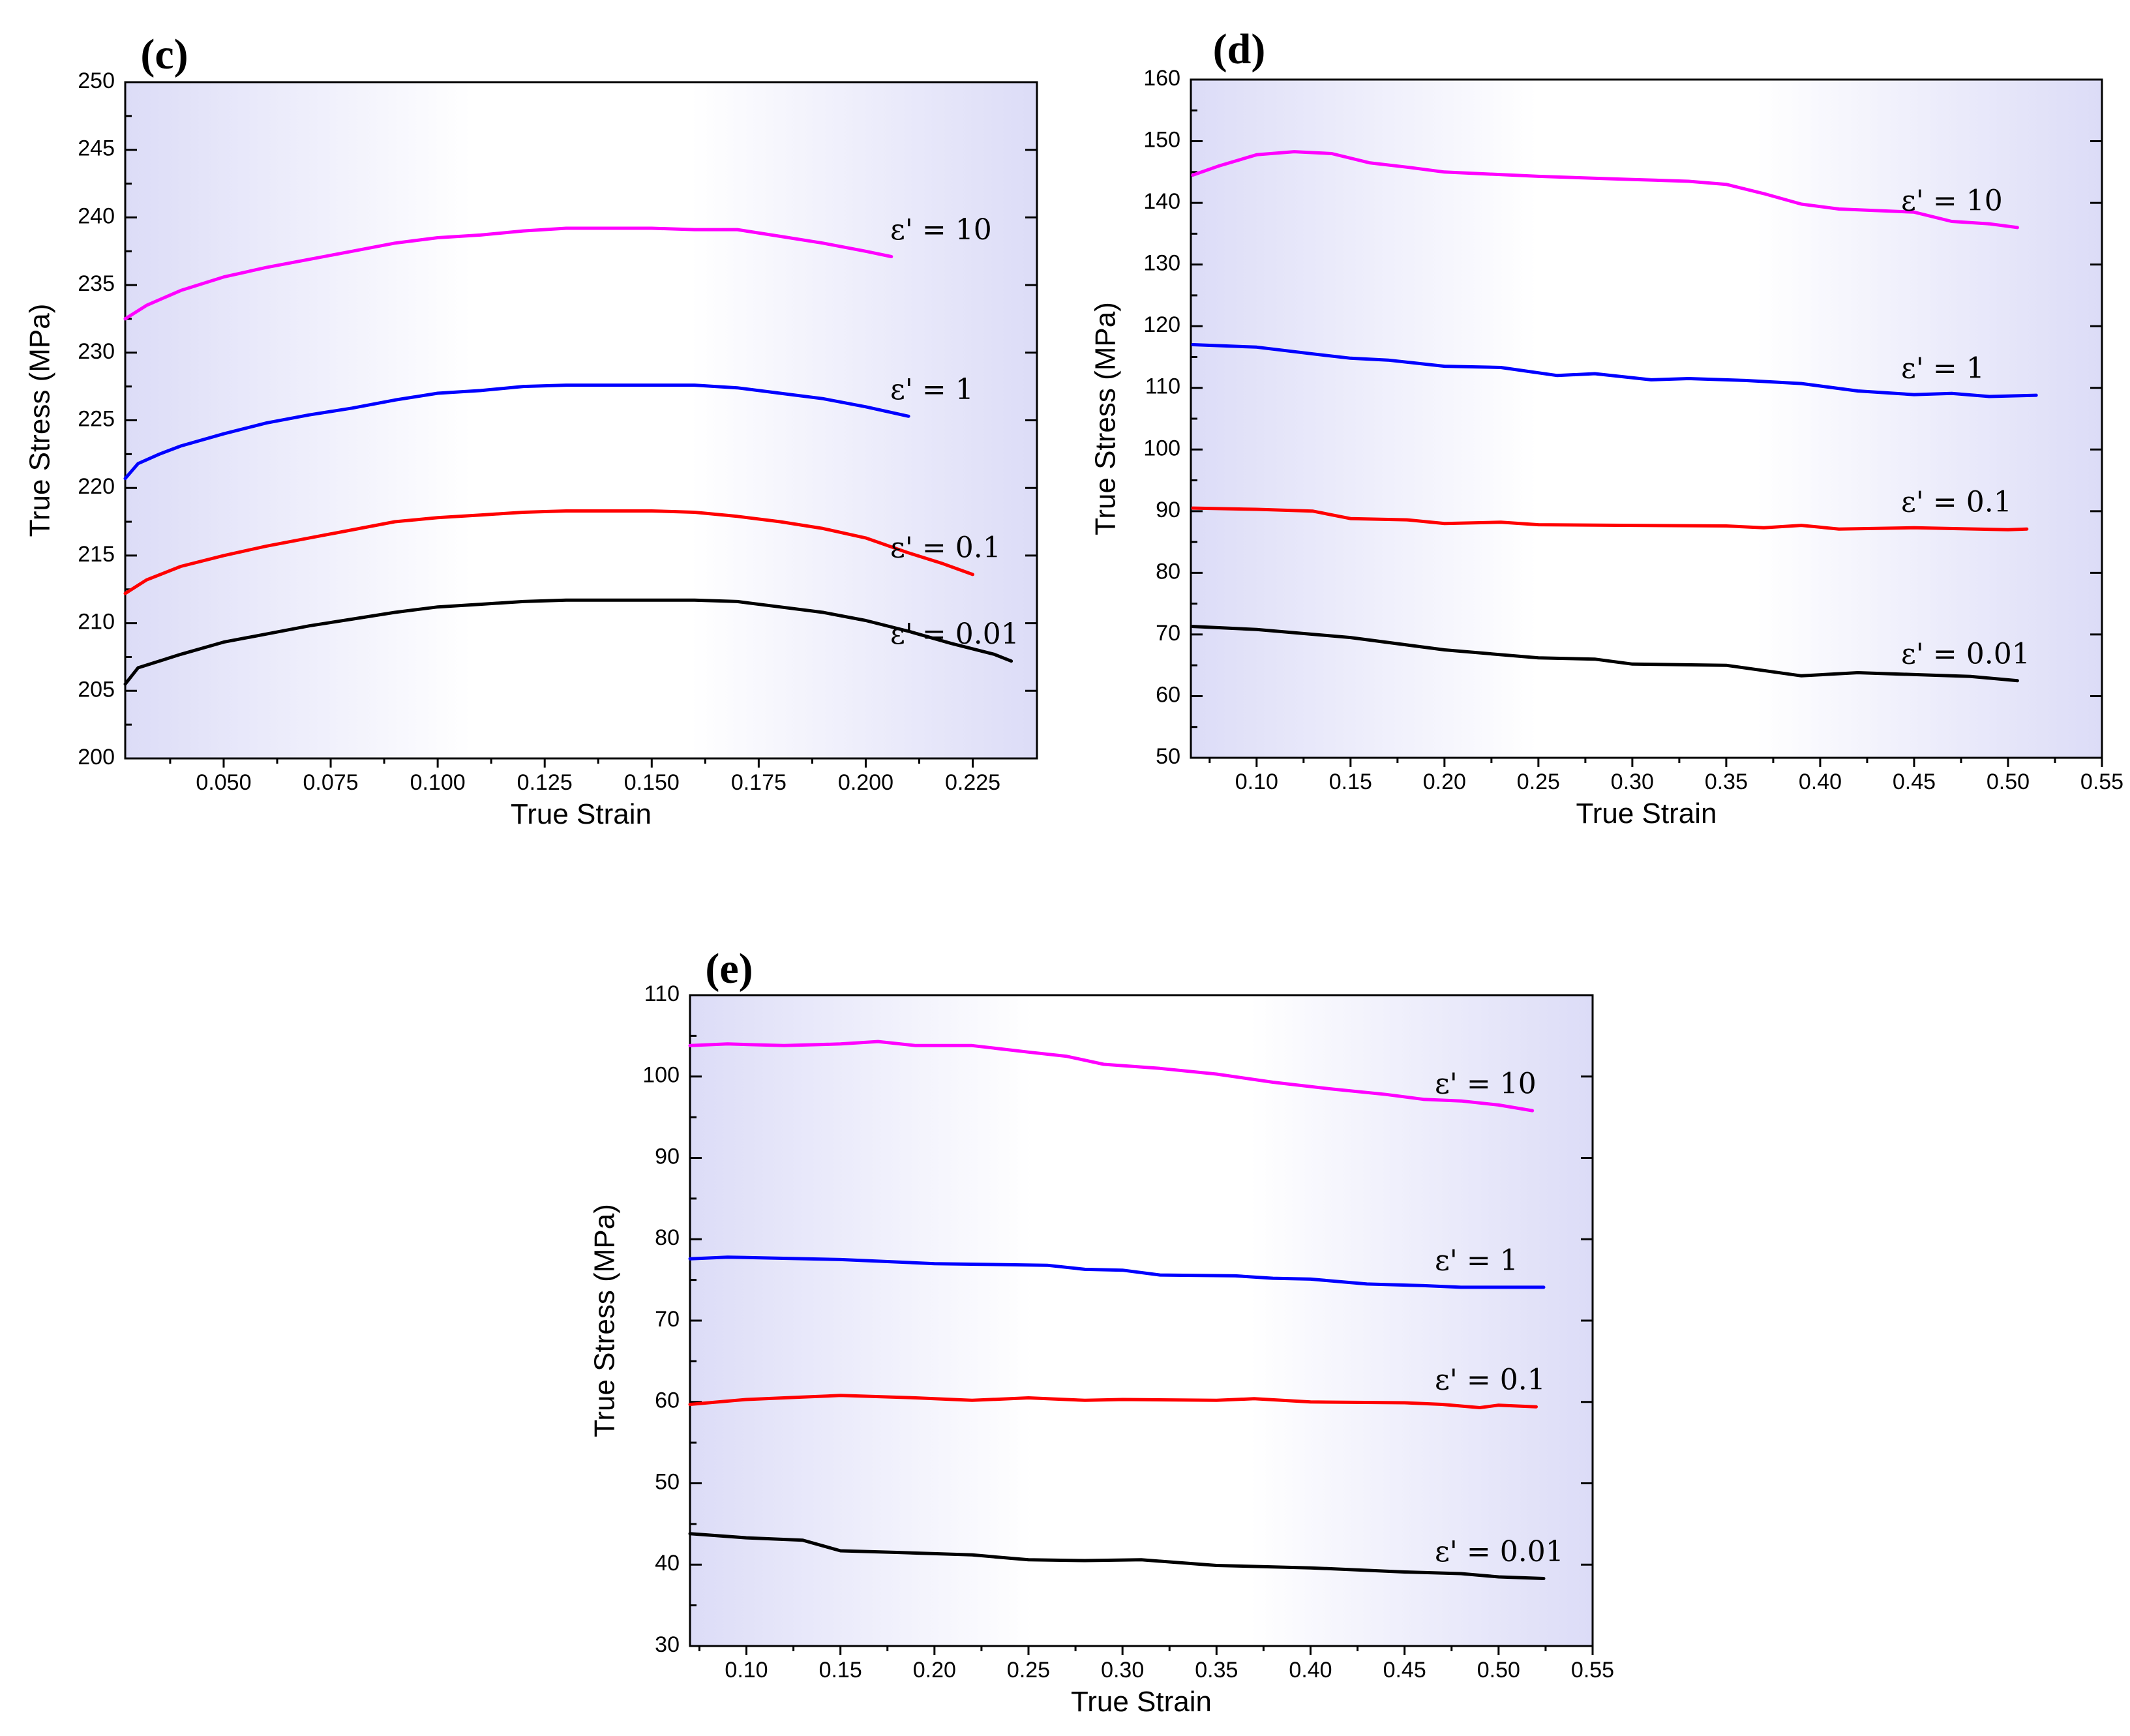 Image resolution: width=2130 pixels, height=1736 pixels. Describe the element at coordinates (652, 782) in the screenshot. I see `x-tick-label: 0.150` at that location.